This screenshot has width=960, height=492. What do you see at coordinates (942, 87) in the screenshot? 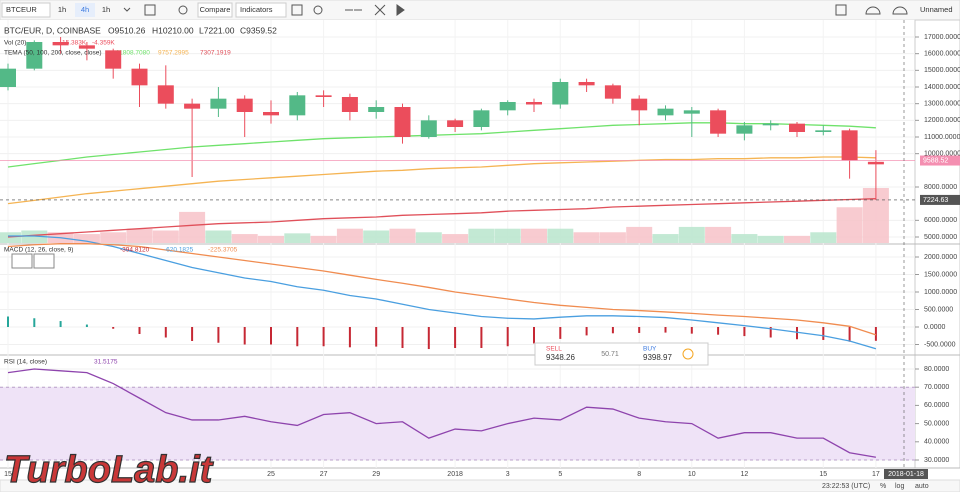
I see `y-tick-label: 14000.0000` at bounding box center [942, 87].